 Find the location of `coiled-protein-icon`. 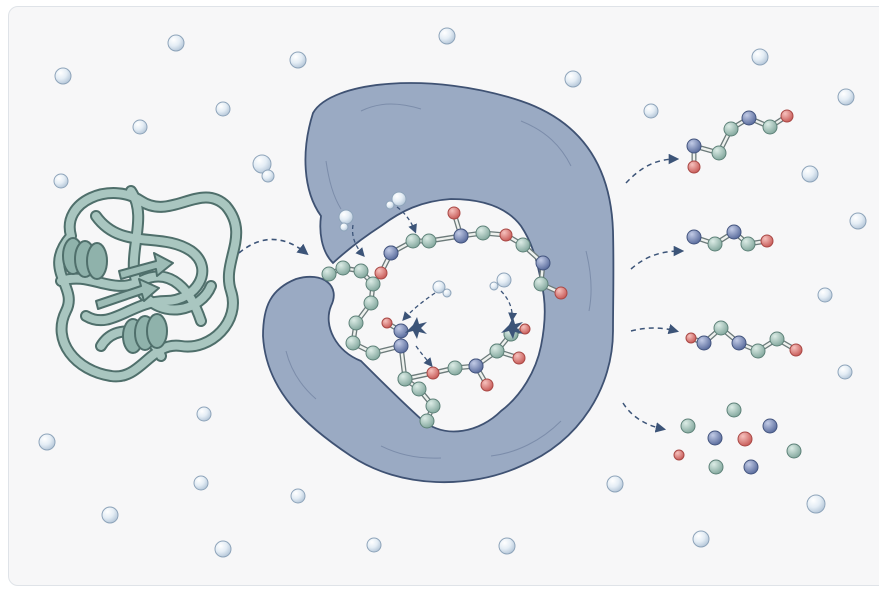

coiled-protein-icon is located at coordinates (148, 284).